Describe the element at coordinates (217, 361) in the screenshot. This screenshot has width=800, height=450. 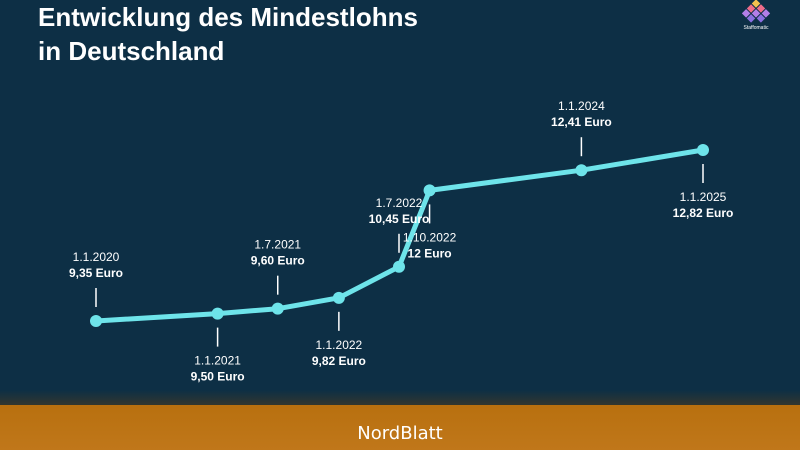
I see `date-label-1: 1.1.2021` at that location.